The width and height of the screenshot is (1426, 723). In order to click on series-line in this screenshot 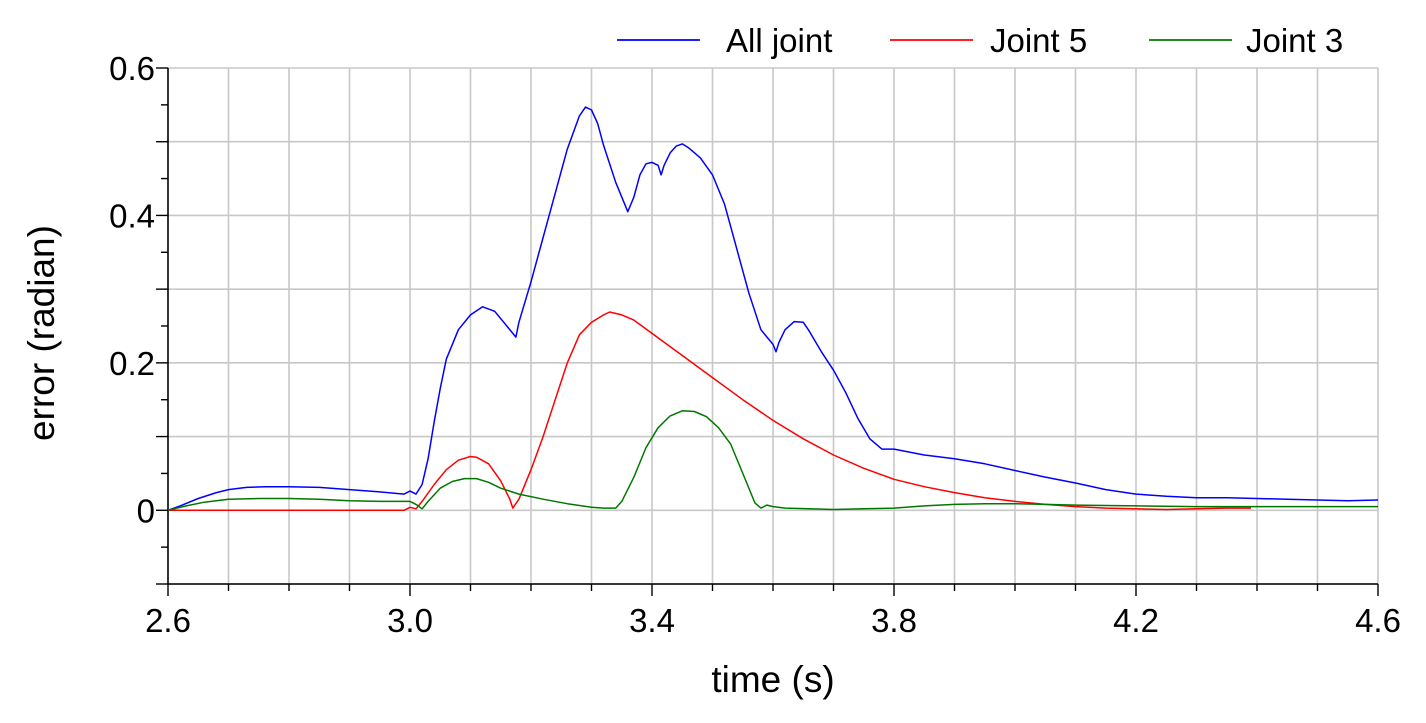, I will do `click(772, 461)`.